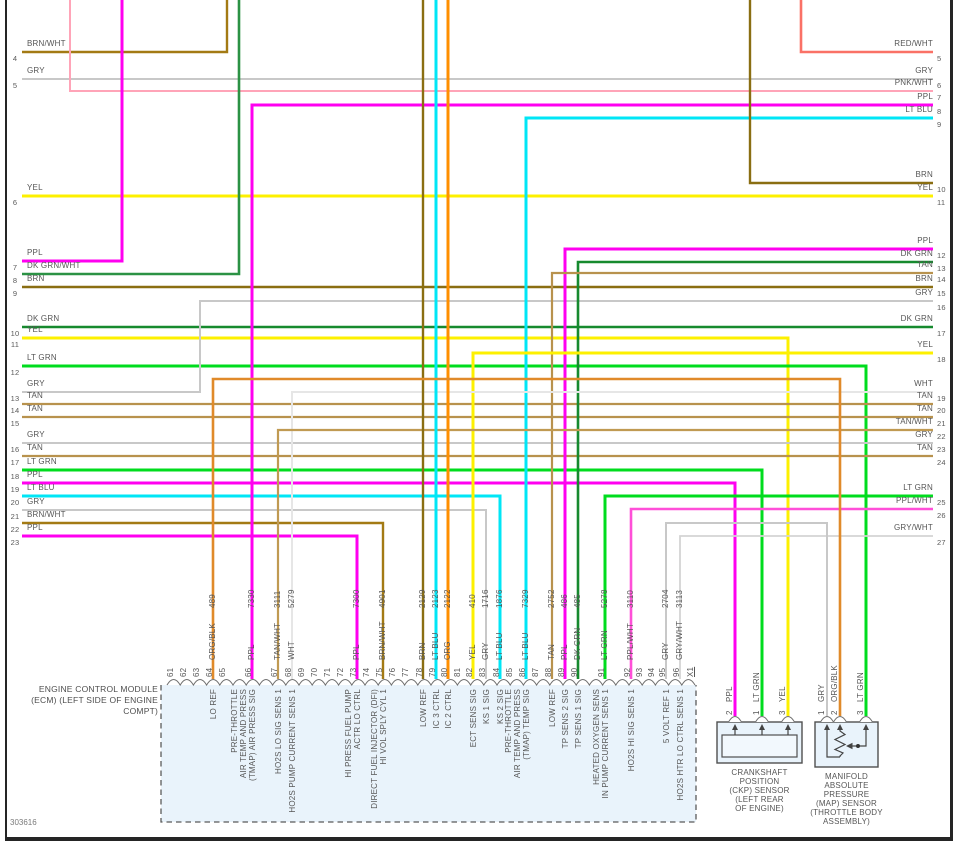 The image size is (959, 847). Describe the element at coordinates (432, 672) in the screenshot. I see `ecm-pin-number: 79` at that location.